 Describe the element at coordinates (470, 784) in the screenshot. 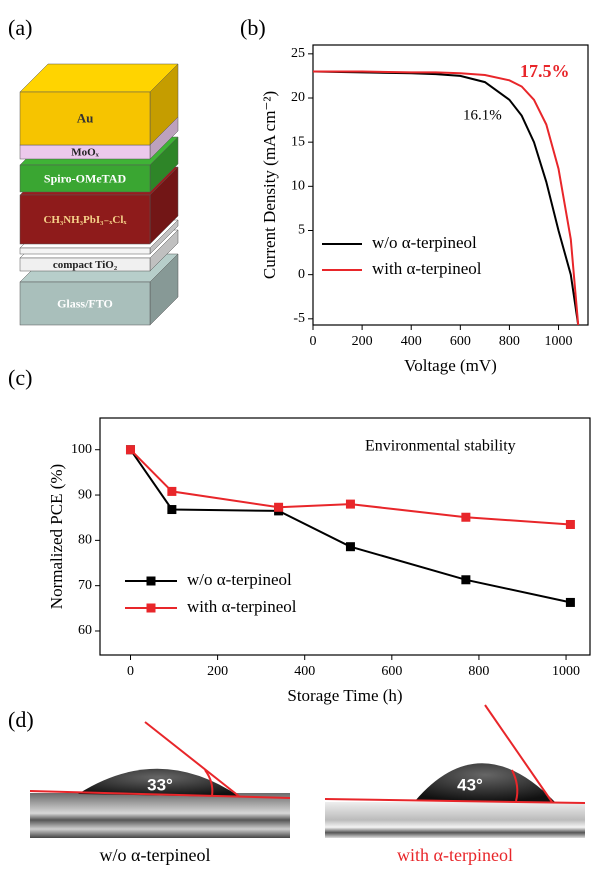

I see `contact-angle: 43°` at that location.